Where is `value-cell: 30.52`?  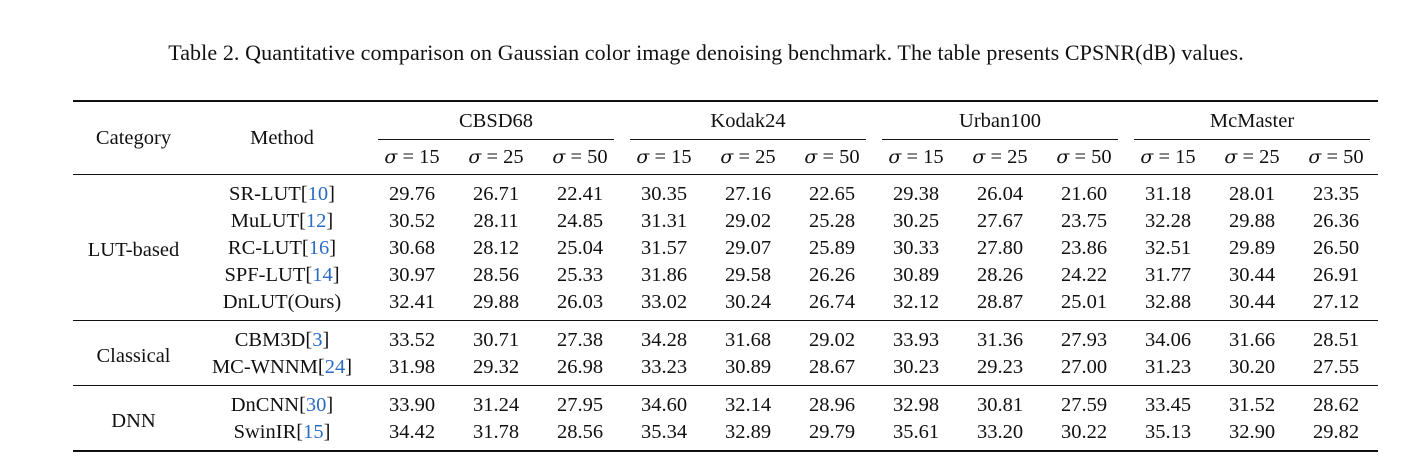
value-cell: 30.52 is located at coordinates (412, 221).